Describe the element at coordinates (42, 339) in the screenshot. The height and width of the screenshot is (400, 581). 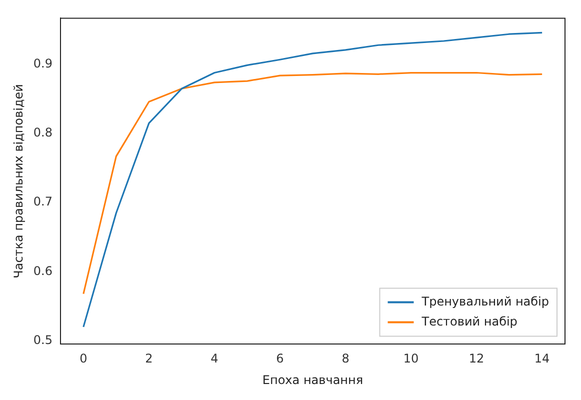
I see `y-tick-label: 0.5` at that location.